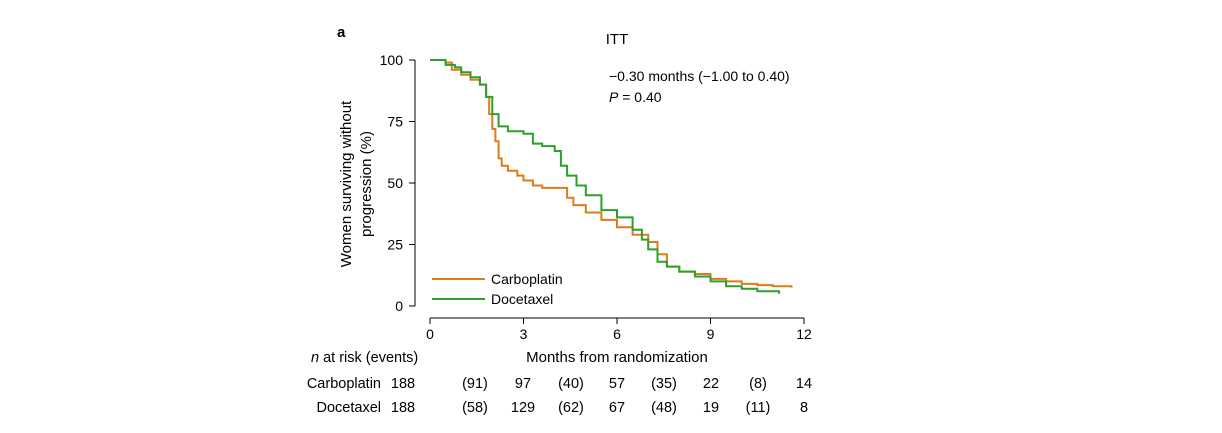  What do you see at coordinates (804, 384) in the screenshot?
I see `risk-cell: 14` at bounding box center [804, 384].